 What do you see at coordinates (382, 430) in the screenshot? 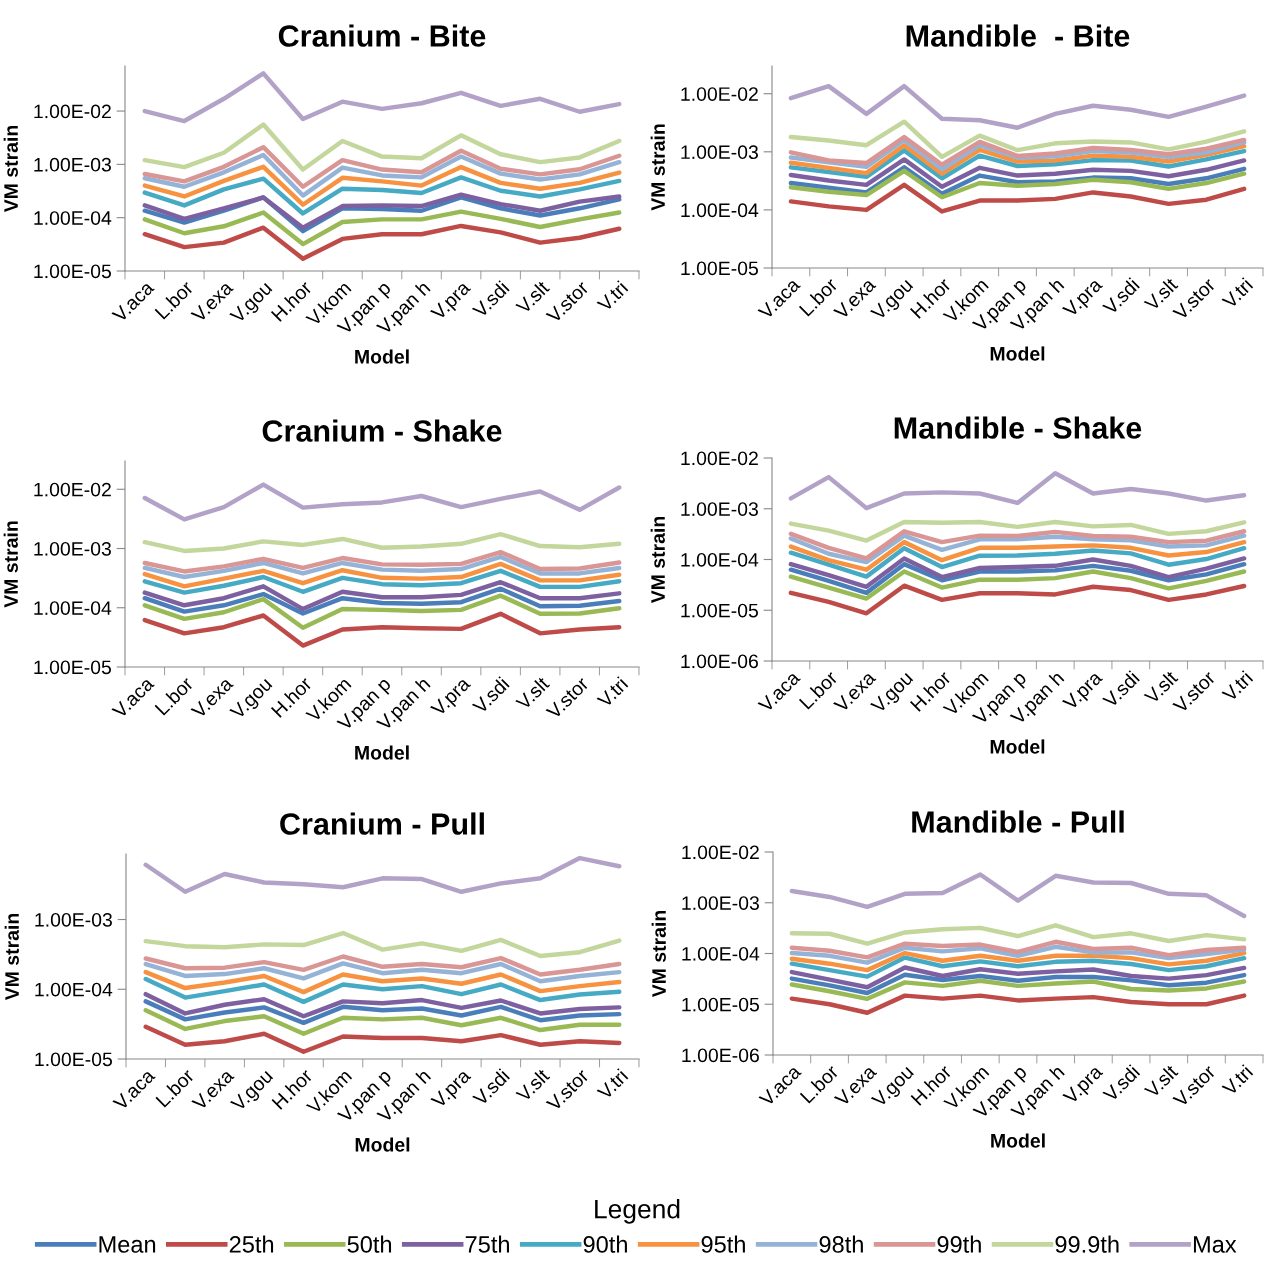
I see `chart-title: Cranium - Shake` at bounding box center [382, 430].